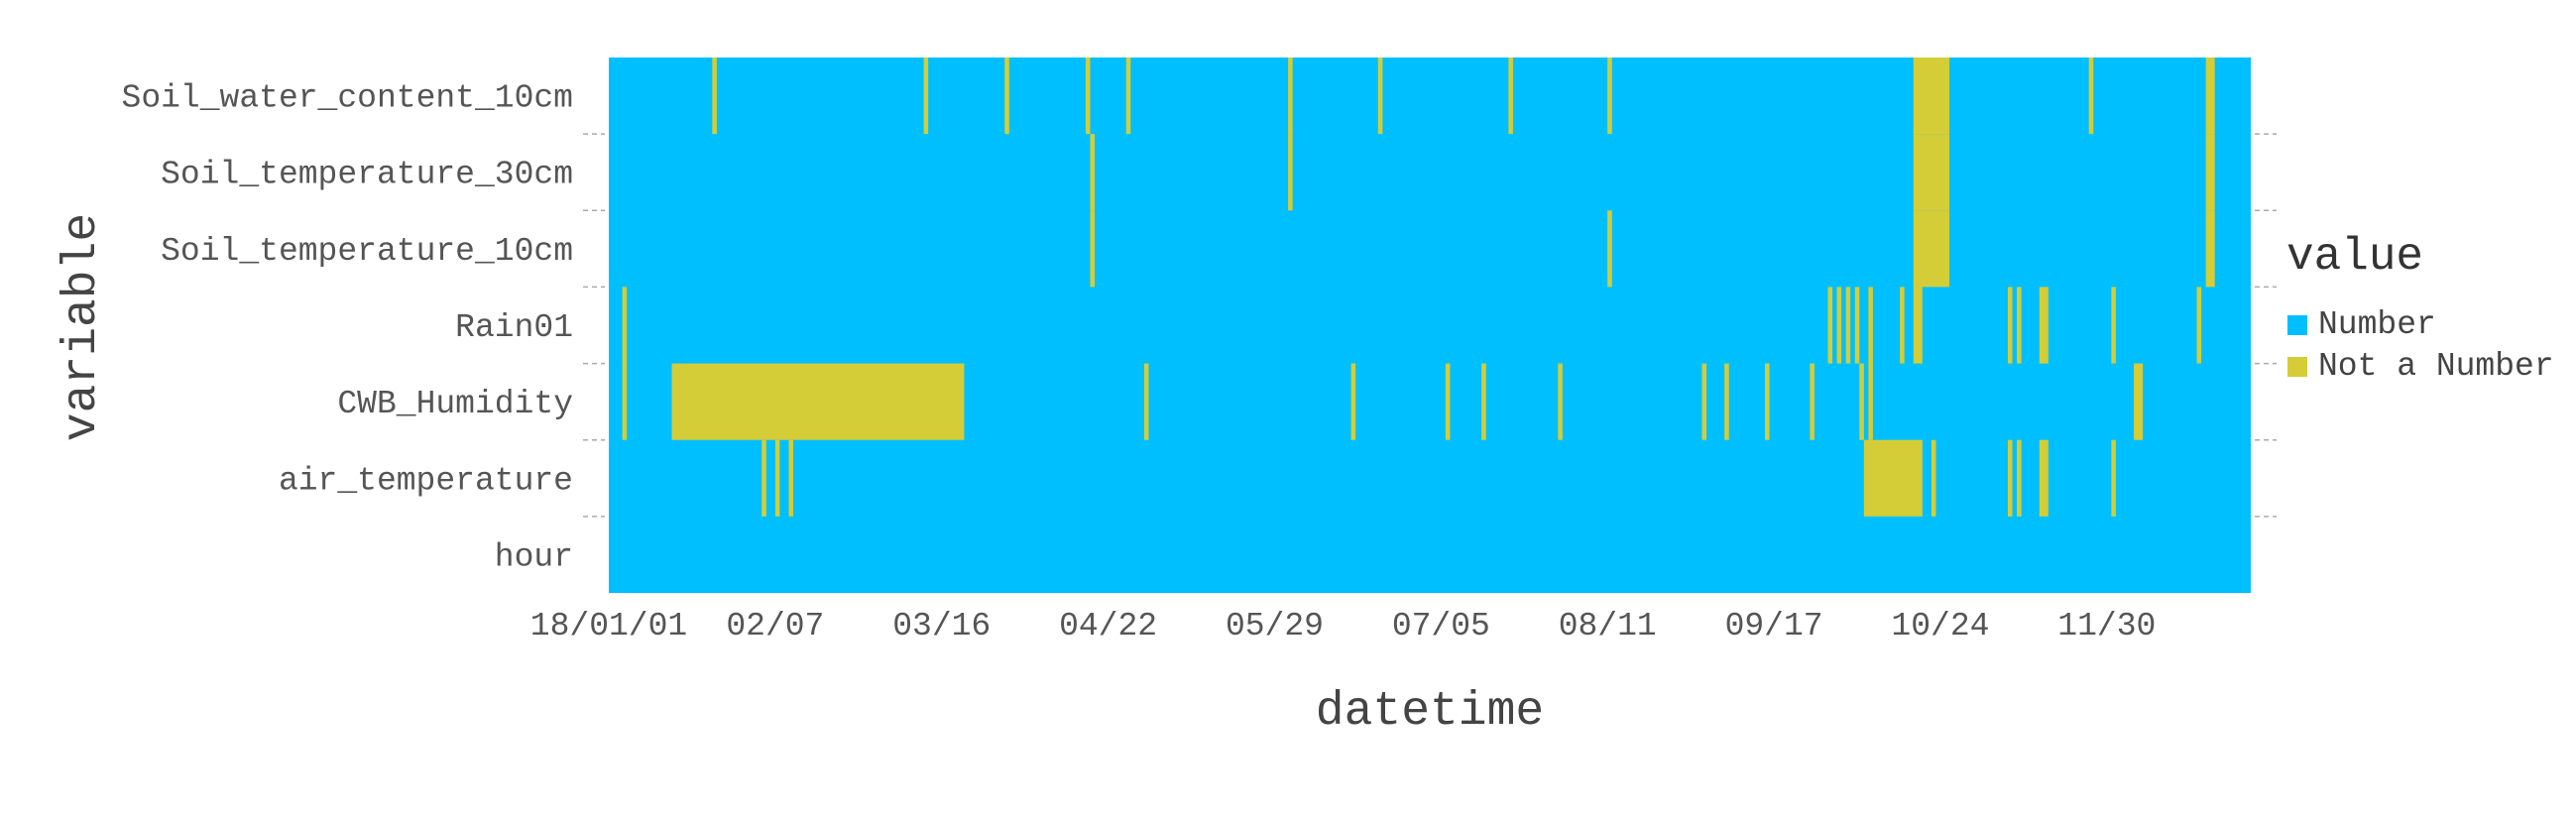  Describe the element at coordinates (348, 98) in the screenshot. I see `y-tick-label: Soil_water_content_10cm` at that location.